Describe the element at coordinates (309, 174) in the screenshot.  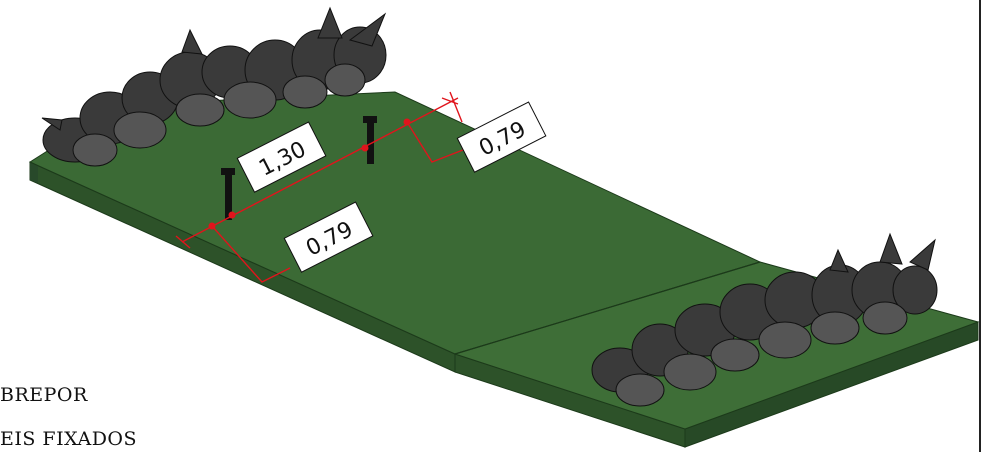
I see `dimension-points` at that location.